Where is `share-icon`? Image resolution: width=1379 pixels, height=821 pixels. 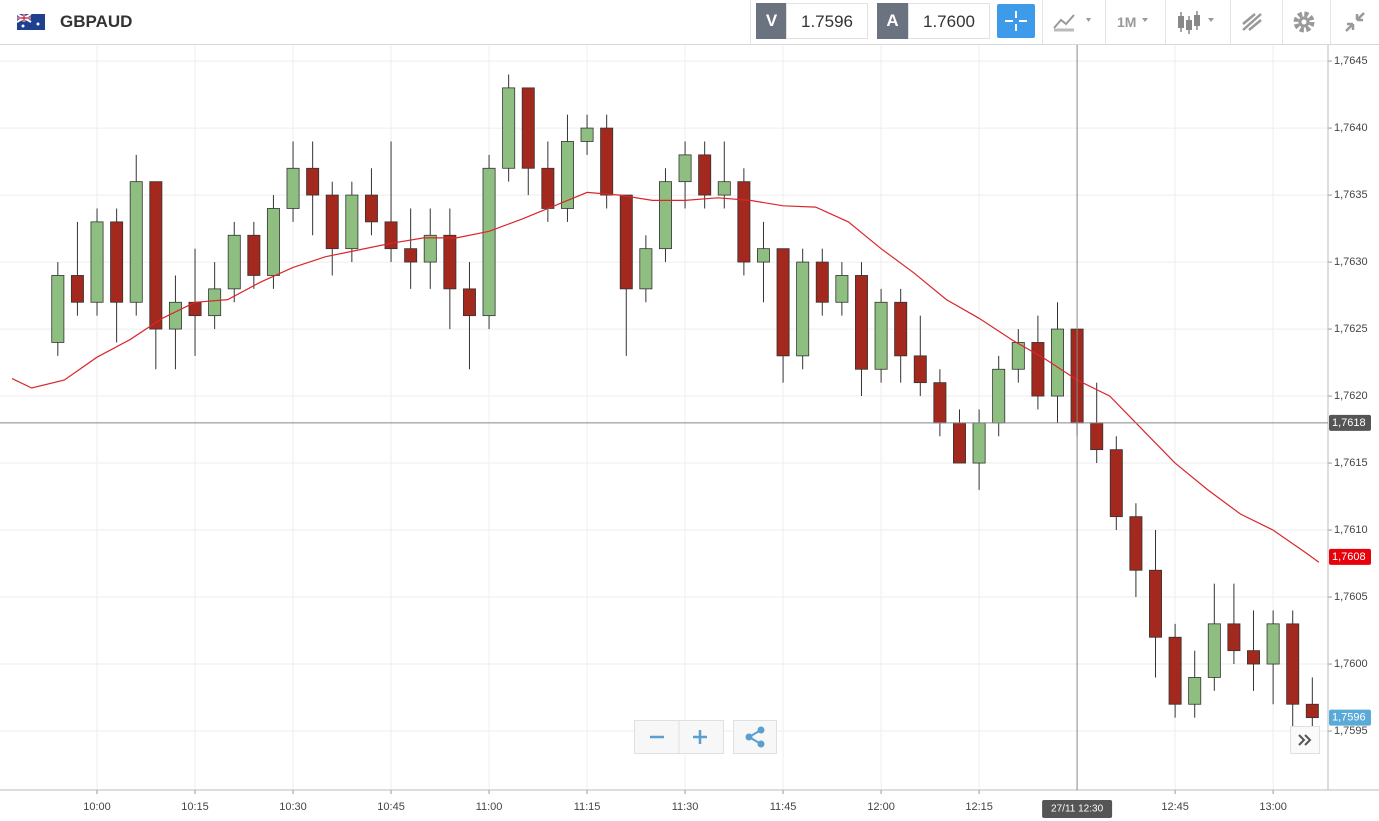 share-icon is located at coordinates (755, 737).